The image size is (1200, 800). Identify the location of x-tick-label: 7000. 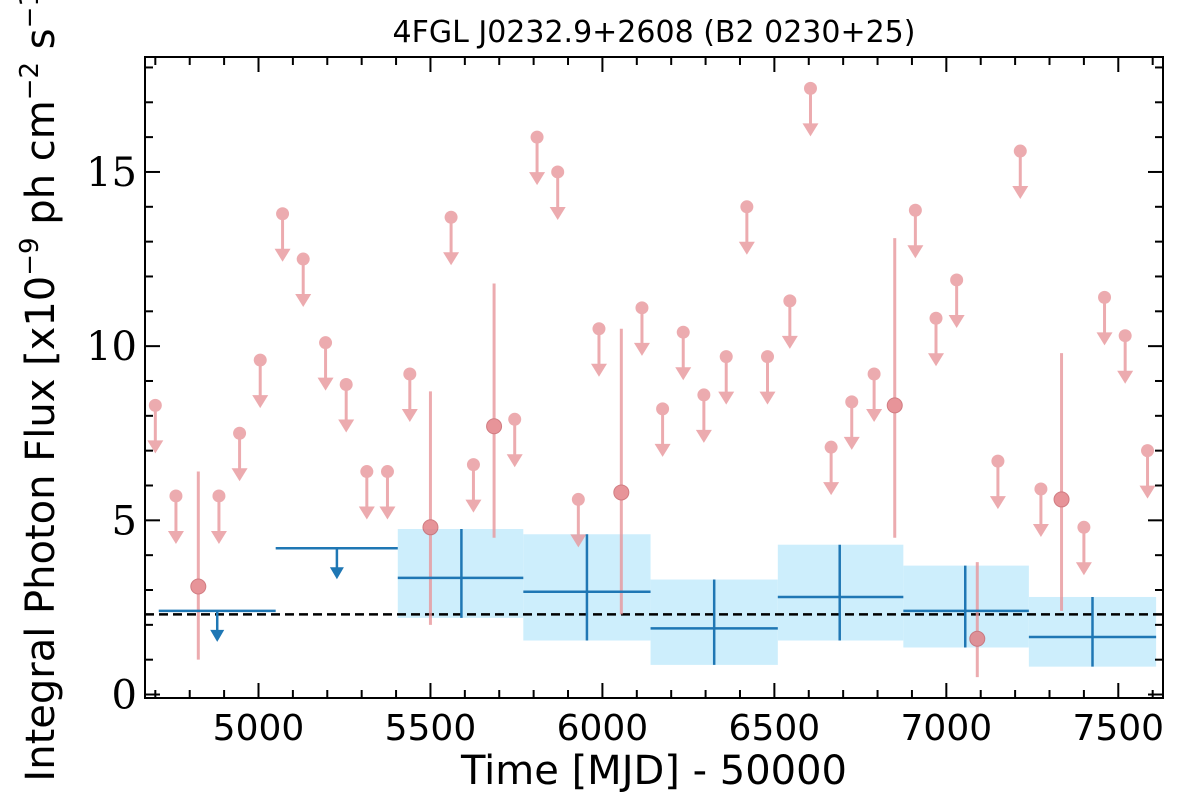
(947, 728).